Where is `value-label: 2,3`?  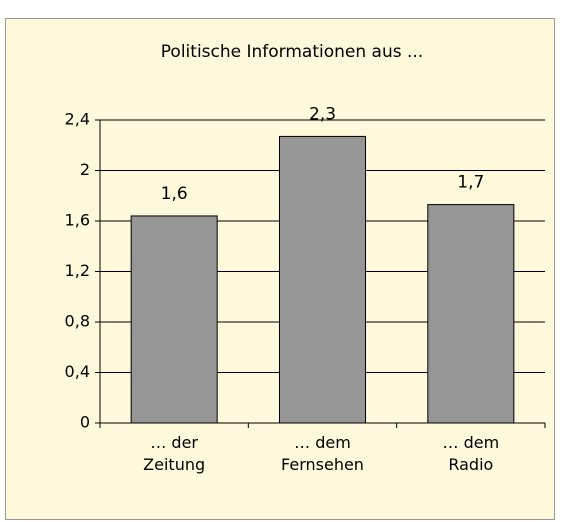 value-label: 2,3 is located at coordinates (322, 114).